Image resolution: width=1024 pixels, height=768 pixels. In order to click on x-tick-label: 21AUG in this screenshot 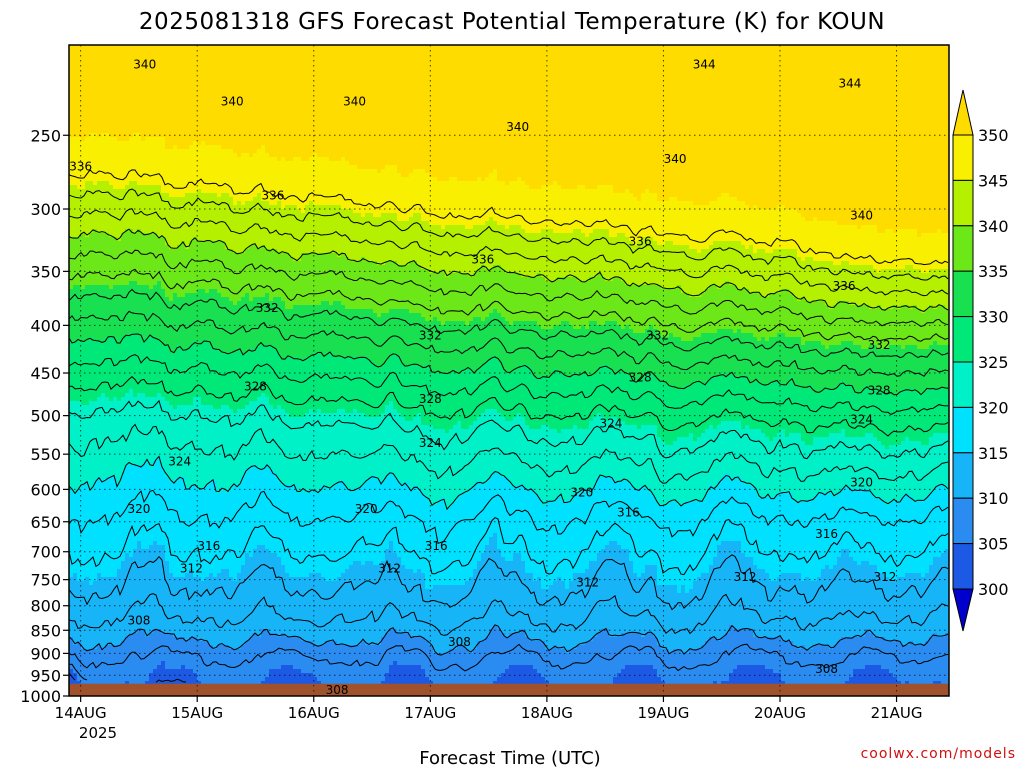, I will do `click(897, 713)`.